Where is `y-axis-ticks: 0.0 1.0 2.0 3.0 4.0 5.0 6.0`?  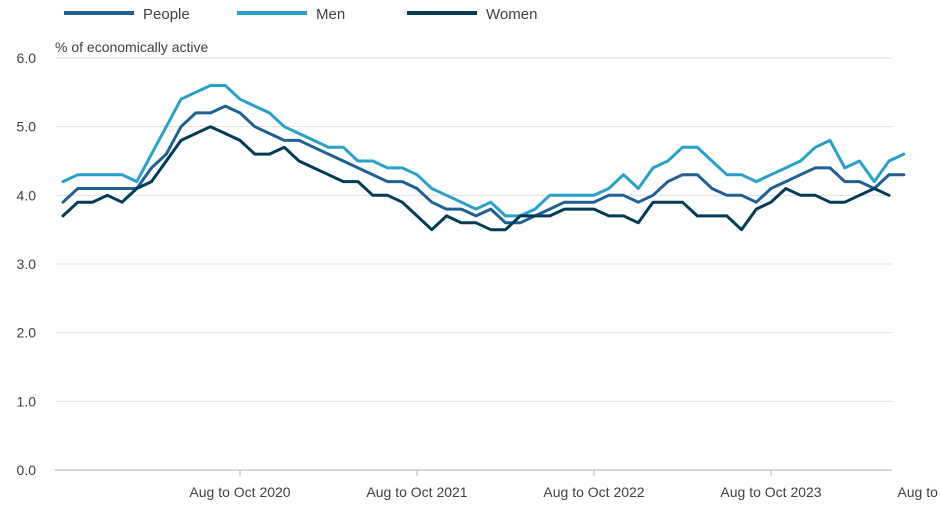 y-axis-ticks: 0.0 1.0 2.0 3.0 4.0 5.0 6.0 is located at coordinates (27, 264).